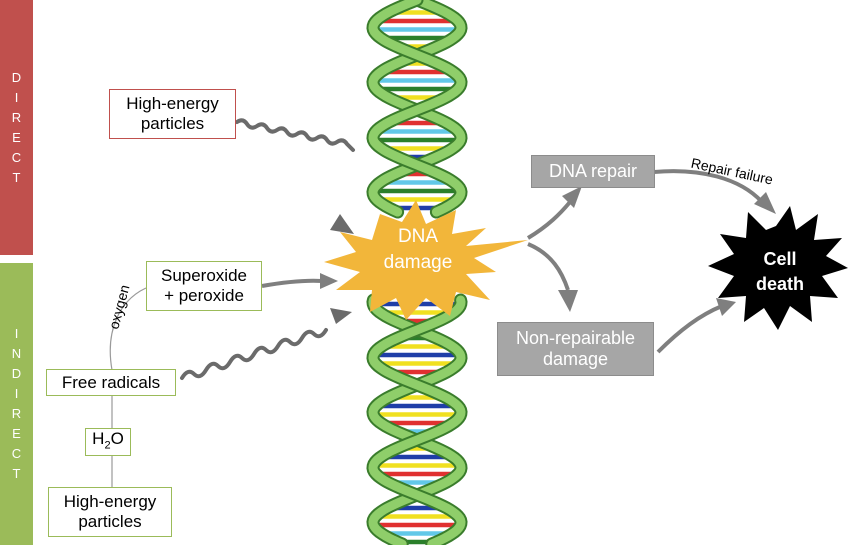 The image size is (849, 545). What do you see at coordinates (549, 220) in the screenshot?
I see `arrow-to-repair` at bounding box center [549, 220].